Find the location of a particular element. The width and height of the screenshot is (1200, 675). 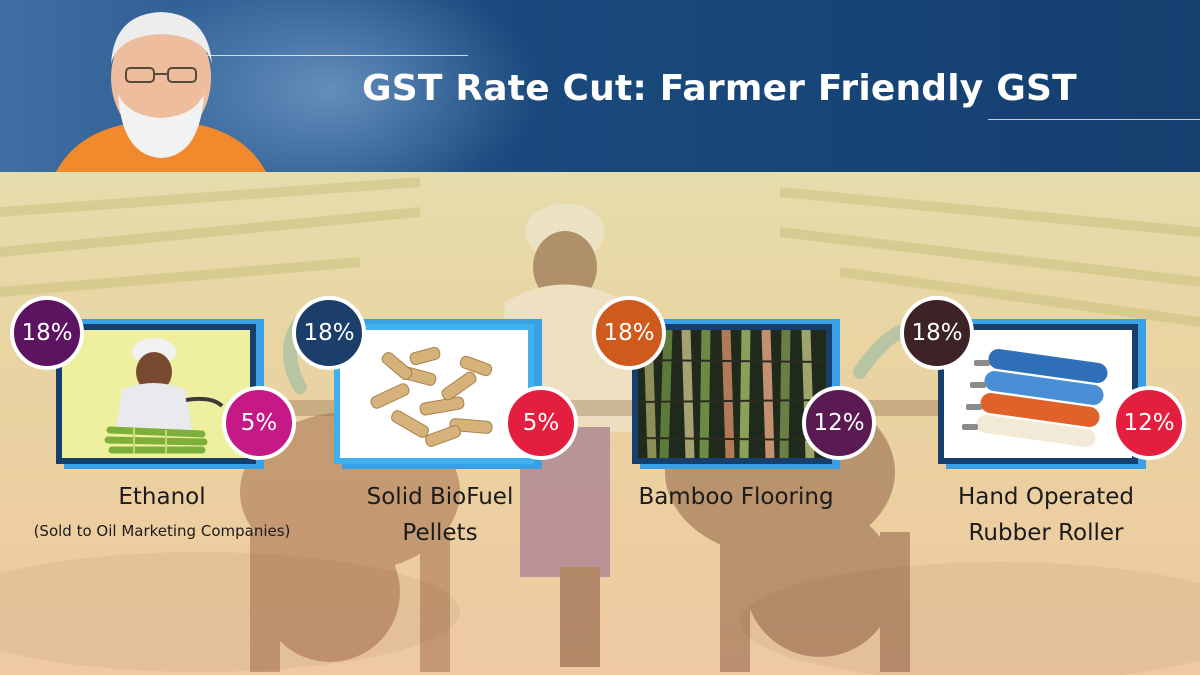

product-name: Ethanol is located at coordinates (162, 497).